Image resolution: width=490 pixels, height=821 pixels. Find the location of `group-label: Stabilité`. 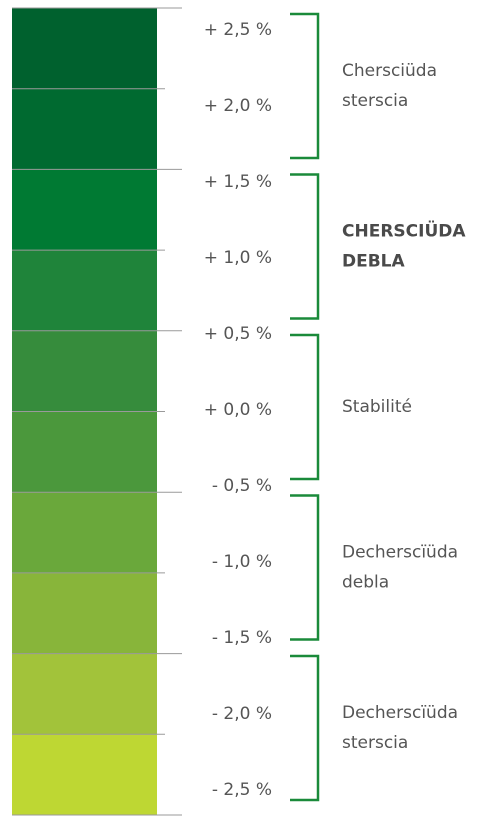

group-label: Stabilité is located at coordinates (377, 407).